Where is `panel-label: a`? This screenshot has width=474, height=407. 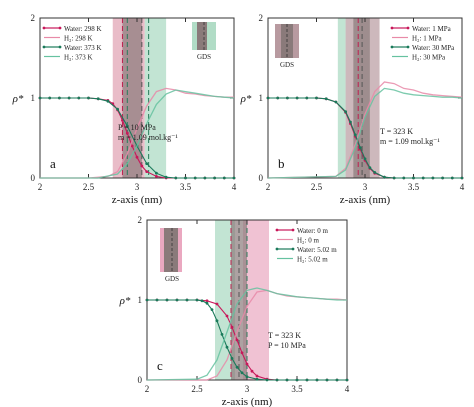 panel-label: a is located at coordinates (53, 163).